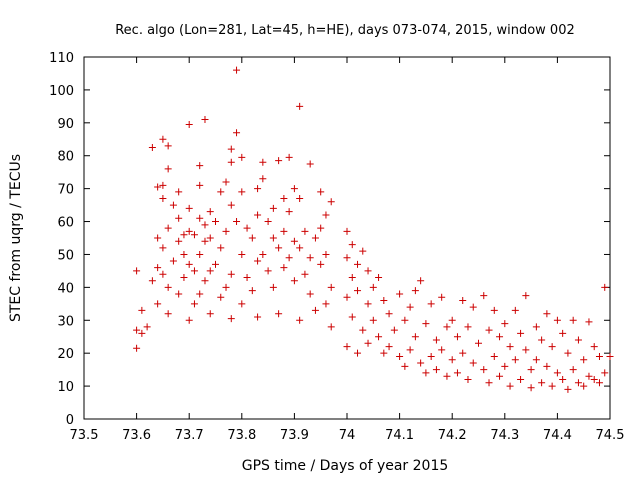 The width and height of the screenshot is (640, 480). Describe the element at coordinates (399, 435) in the screenshot. I see `x-tick-label: 74.1` at that location.